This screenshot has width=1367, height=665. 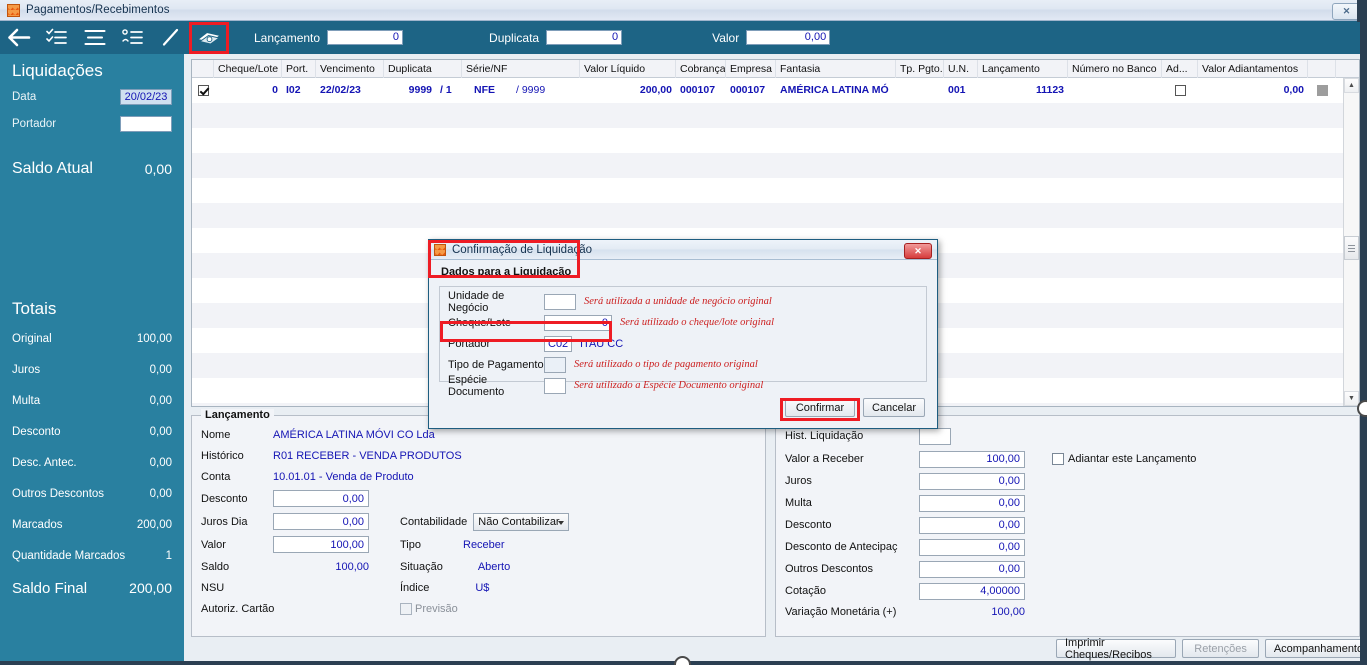 I want to click on input-outros-descontos, so click(x=972, y=569).